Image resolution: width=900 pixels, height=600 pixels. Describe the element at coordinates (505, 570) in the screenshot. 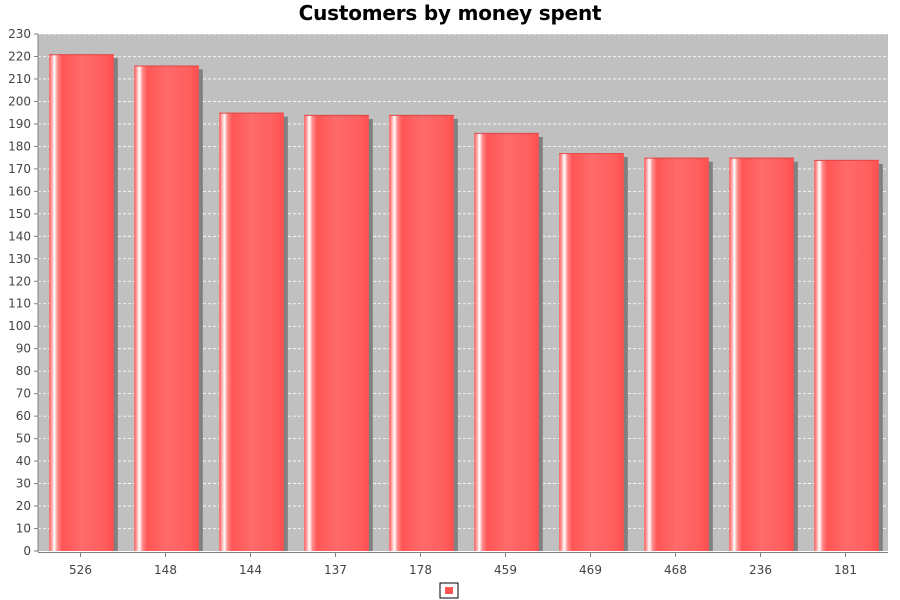

I see `x-tick-label: 459` at that location.